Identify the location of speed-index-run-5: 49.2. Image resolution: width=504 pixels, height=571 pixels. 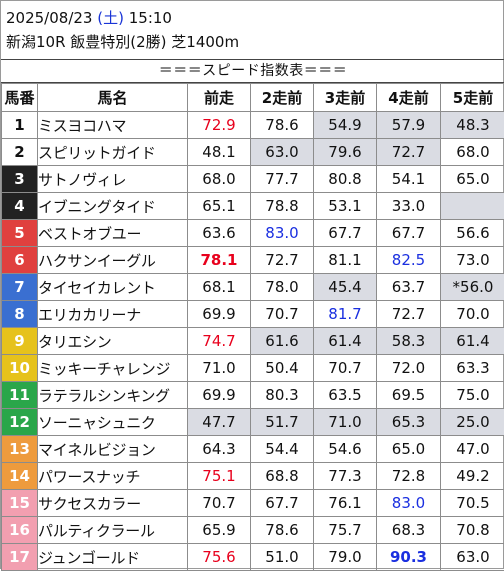
(472, 476).